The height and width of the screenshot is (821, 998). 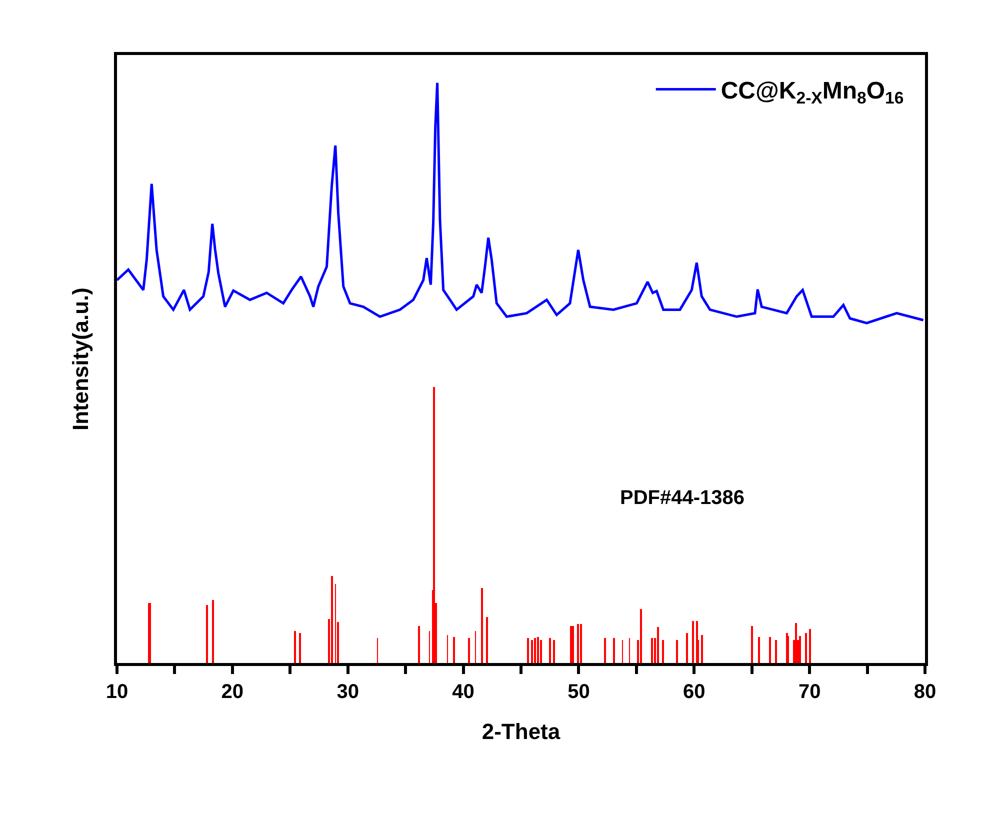 I want to click on x-tick-label: 20, so click(x=232, y=692).